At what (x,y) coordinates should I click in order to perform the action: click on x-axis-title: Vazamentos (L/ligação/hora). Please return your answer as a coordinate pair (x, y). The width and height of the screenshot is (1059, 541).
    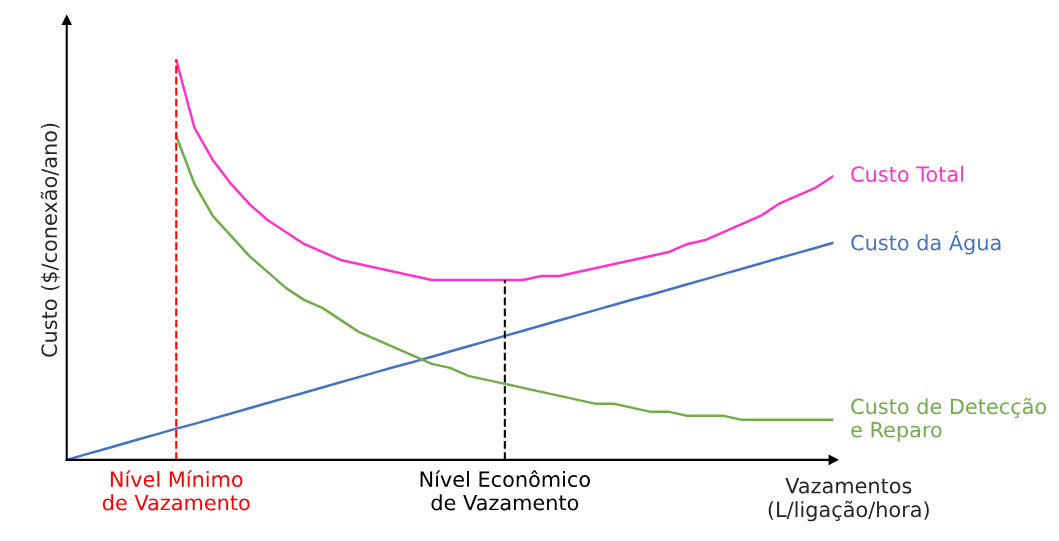
    Looking at the image, I should click on (848, 500).